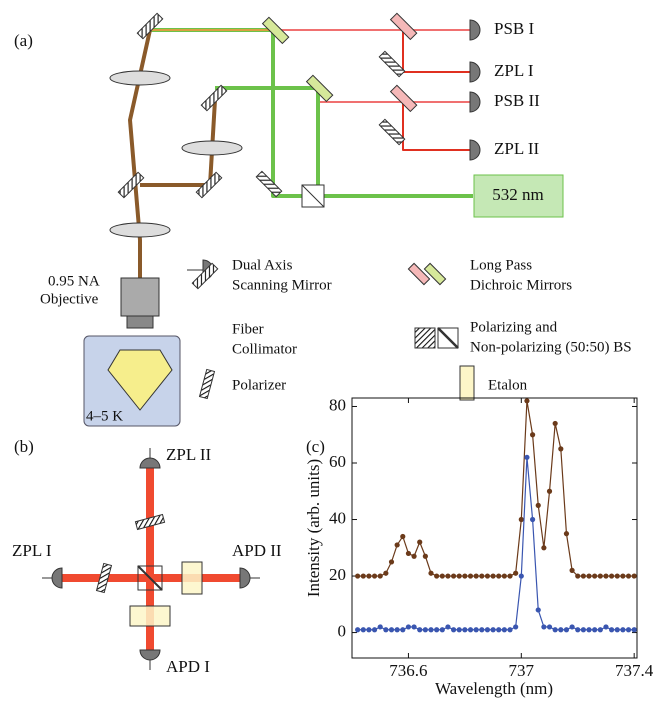 The image size is (657, 708). I want to click on x-tick-label: 736.6, so click(408, 670).